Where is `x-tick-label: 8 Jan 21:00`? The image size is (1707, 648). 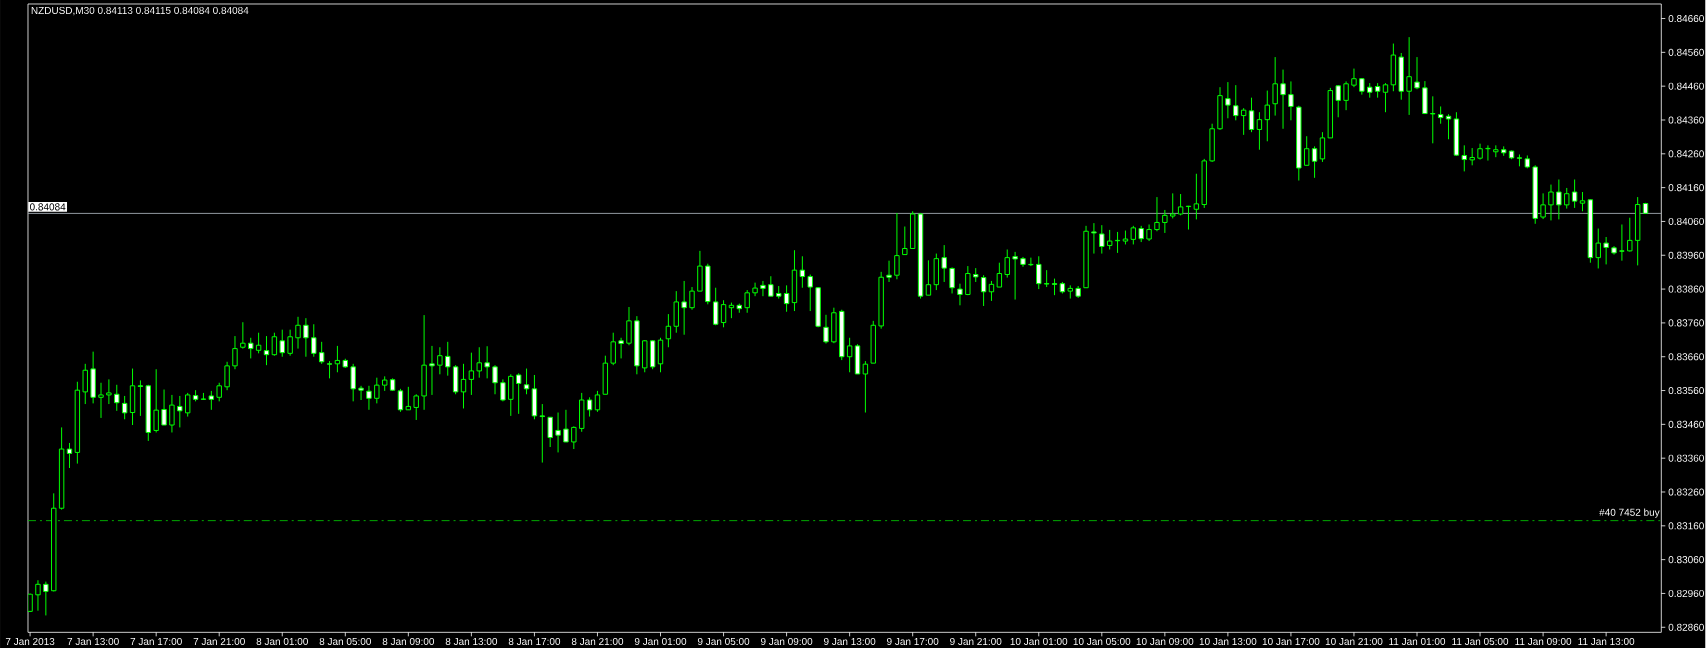 x-tick-label: 8 Jan 21:00 is located at coordinates (597, 641).